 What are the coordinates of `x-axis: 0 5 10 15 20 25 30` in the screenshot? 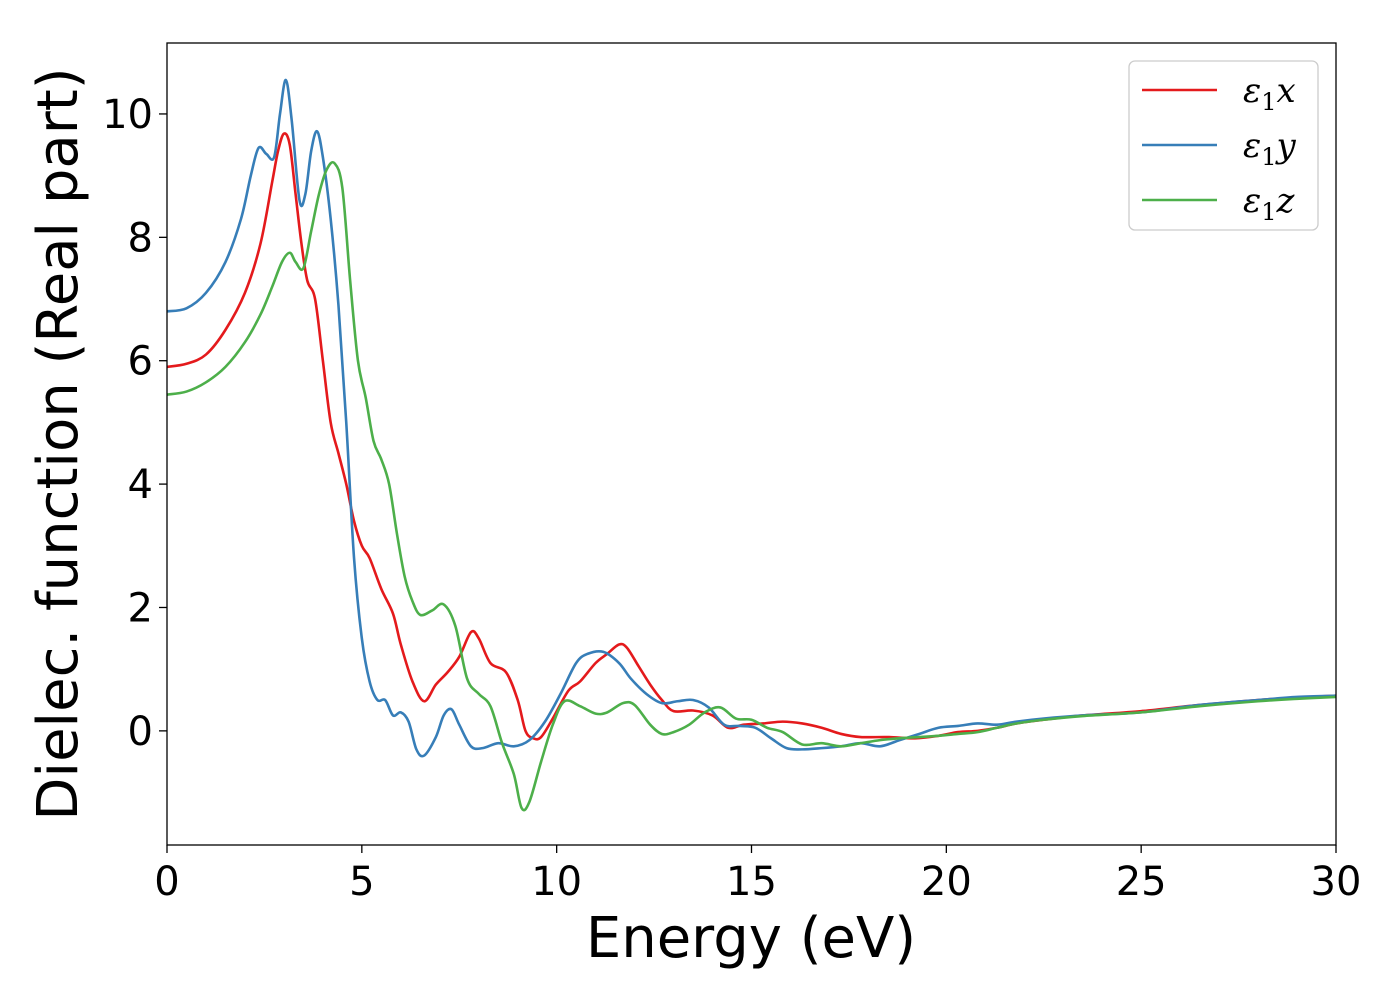 It's located at (757, 875).